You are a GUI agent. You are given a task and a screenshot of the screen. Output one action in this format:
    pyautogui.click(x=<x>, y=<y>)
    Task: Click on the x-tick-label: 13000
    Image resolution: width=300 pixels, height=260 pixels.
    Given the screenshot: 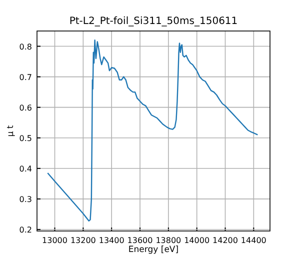 What is the action you would take?
    pyautogui.click(x=55, y=240)
    